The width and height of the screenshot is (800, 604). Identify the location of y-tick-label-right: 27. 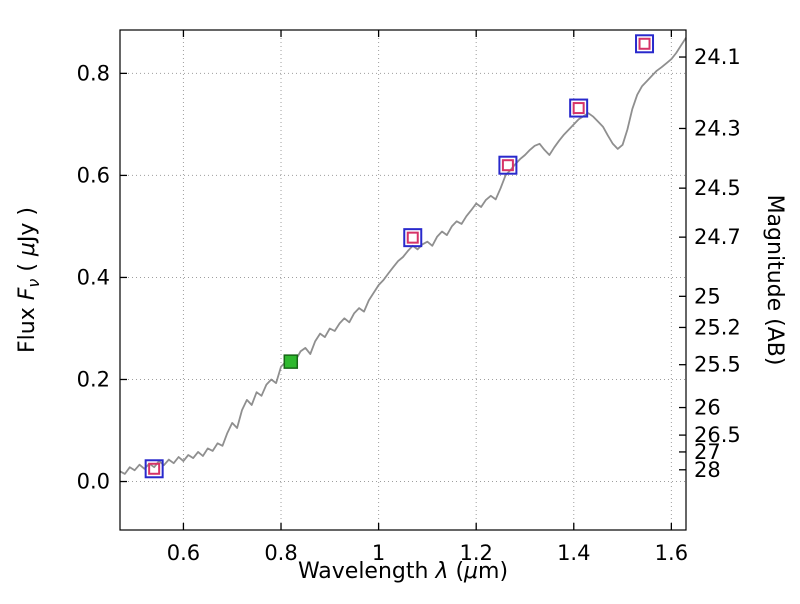
(707, 452).